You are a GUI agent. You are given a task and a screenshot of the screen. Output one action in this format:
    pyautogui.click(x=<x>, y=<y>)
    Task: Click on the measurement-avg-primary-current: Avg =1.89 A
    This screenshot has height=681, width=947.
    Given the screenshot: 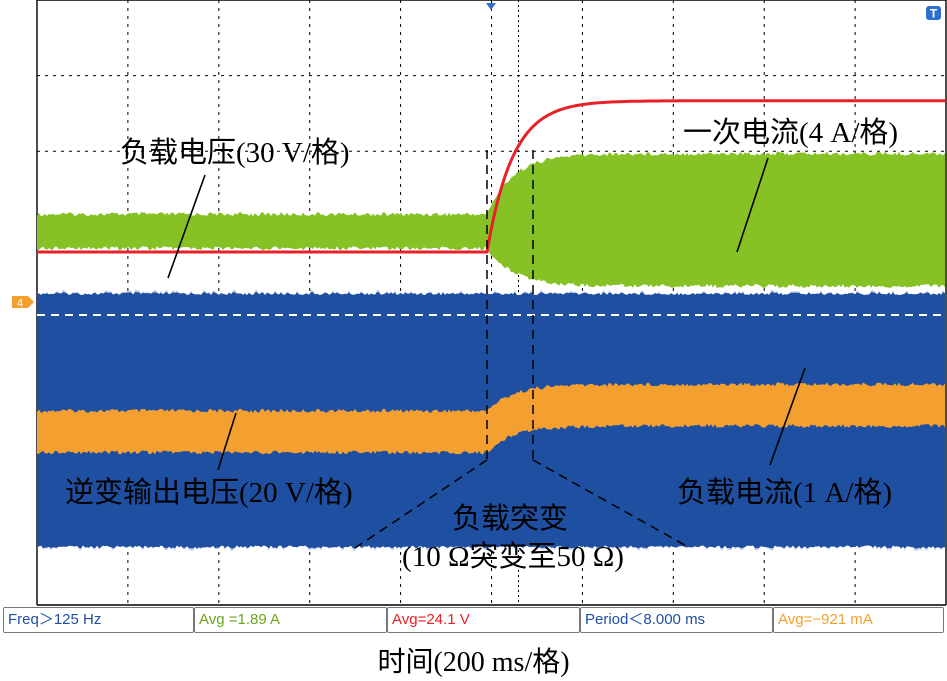 What is the action you would take?
    pyautogui.click(x=290, y=620)
    